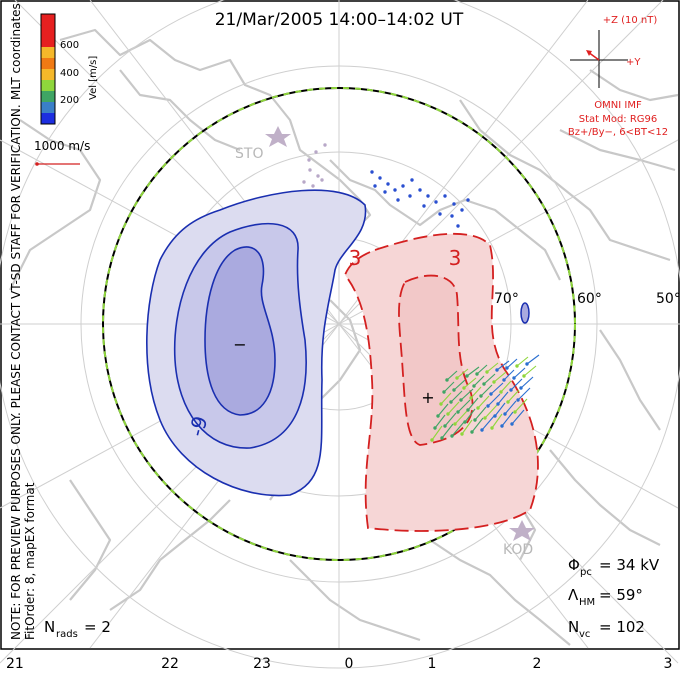 This screenshot has width=680, height=674. I want to click on stat-lambda-sub: HM, so click(587, 602).